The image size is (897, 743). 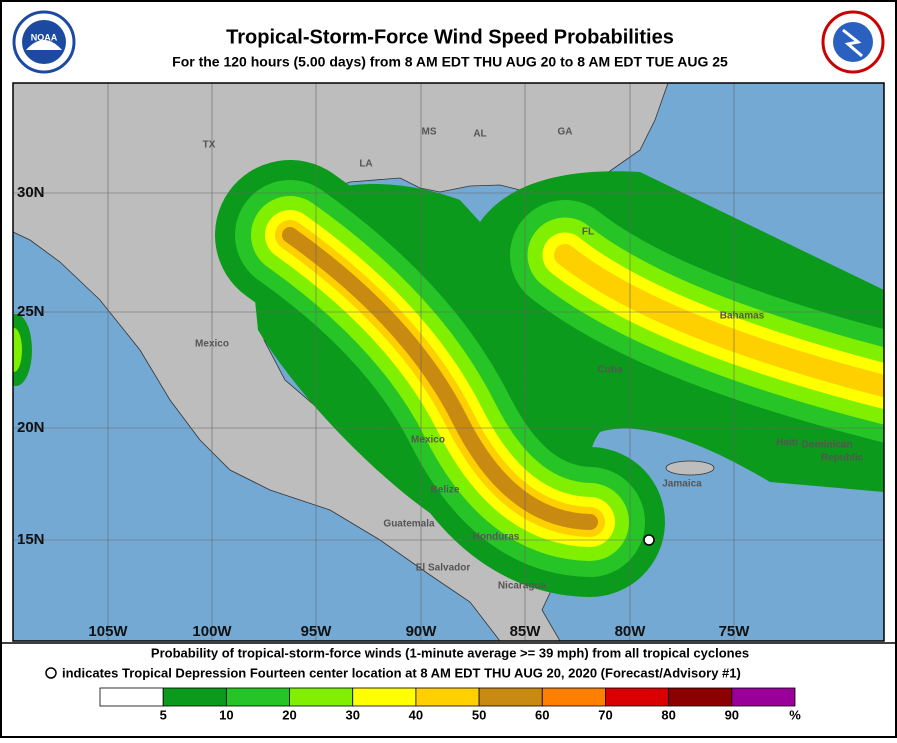 I want to click on nws-logo, so click(x=853, y=42).